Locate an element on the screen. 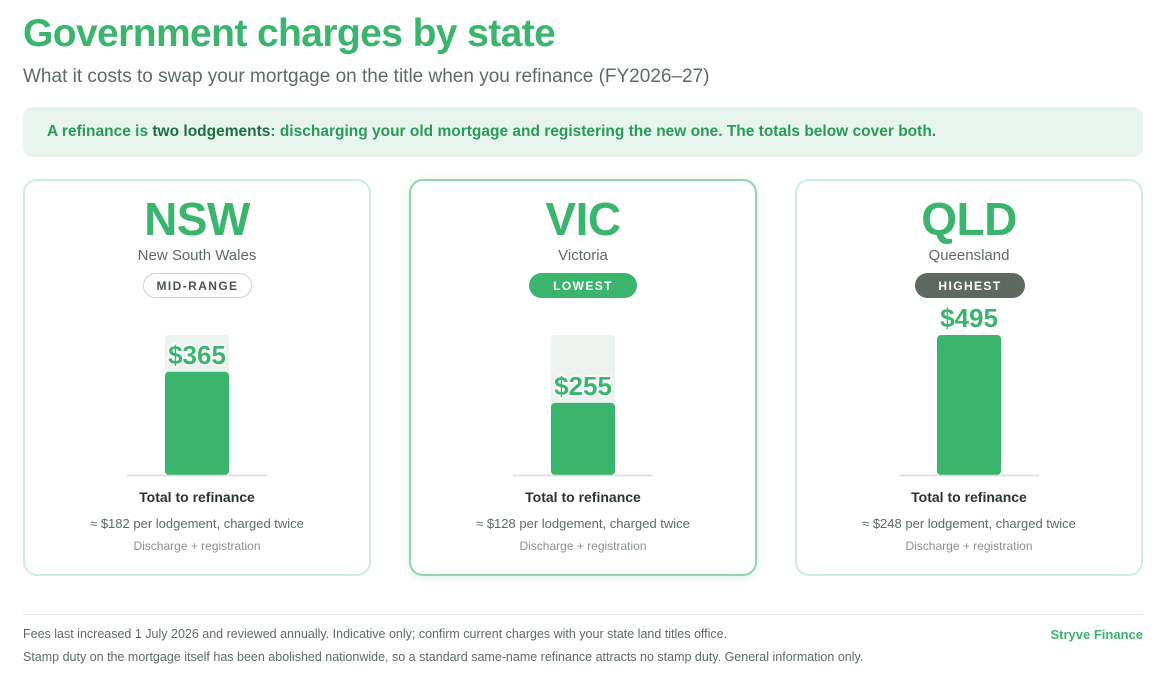  footer-divider is located at coordinates (583, 614).